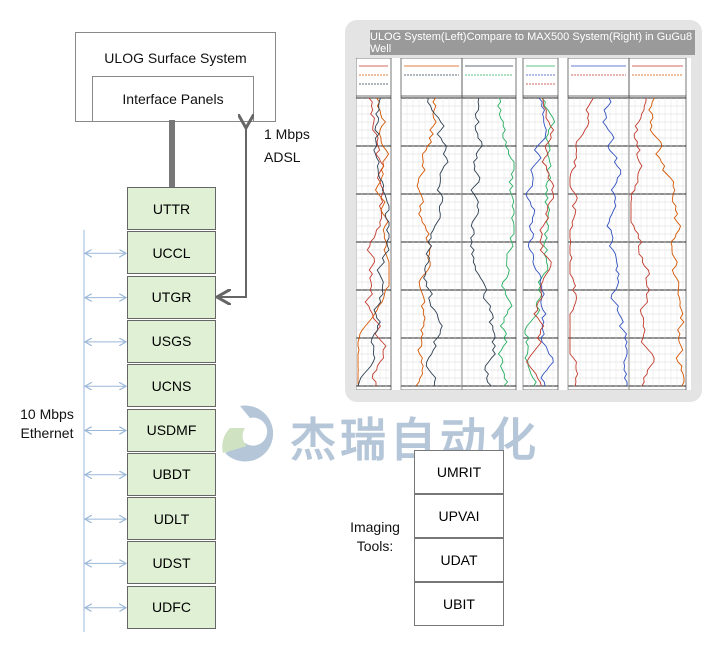  Describe the element at coordinates (171, 341) in the screenshot. I see `module-usgs: USGS` at that location.